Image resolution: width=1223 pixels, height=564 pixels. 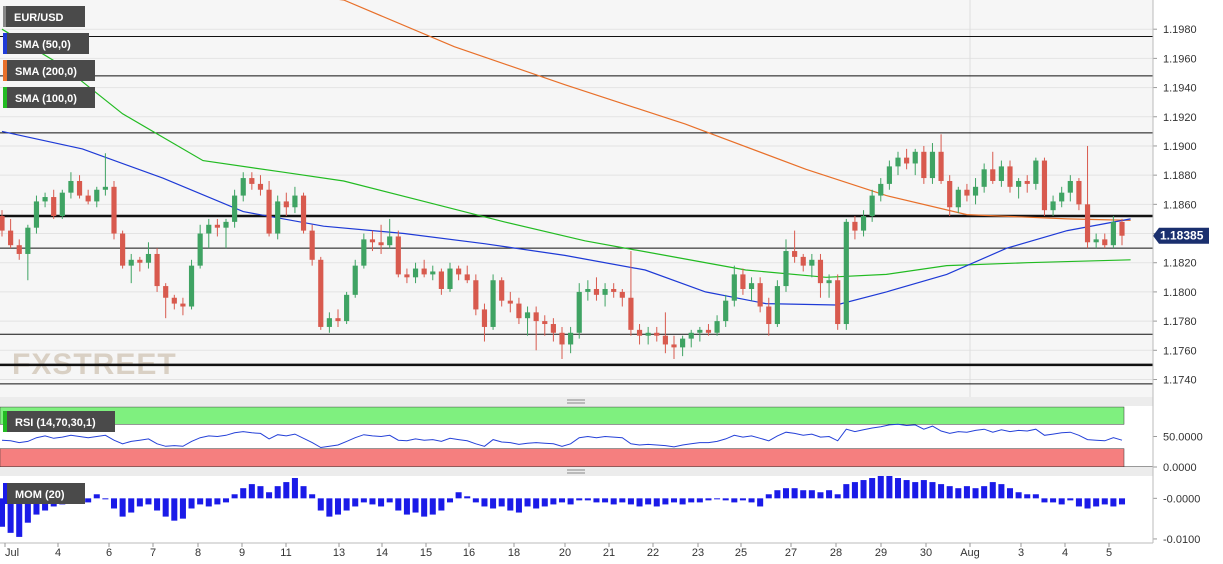 What do you see at coordinates (12, 553) in the screenshot?
I see `time-tick-label-0: Jul` at bounding box center [12, 553].